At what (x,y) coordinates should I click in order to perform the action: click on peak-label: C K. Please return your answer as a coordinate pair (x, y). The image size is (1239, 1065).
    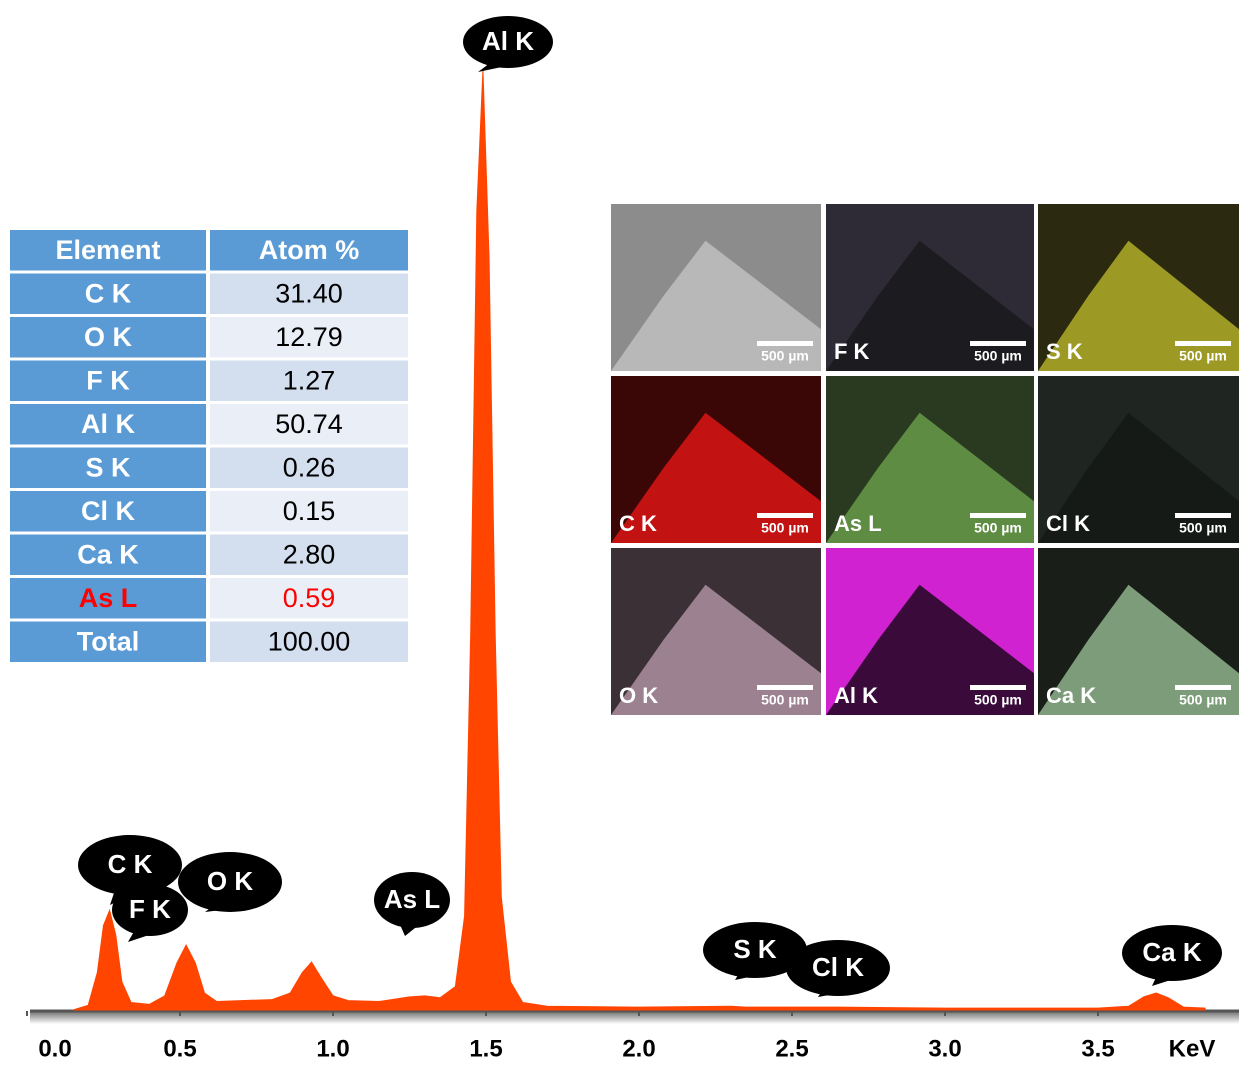
    Looking at the image, I should click on (130, 864).